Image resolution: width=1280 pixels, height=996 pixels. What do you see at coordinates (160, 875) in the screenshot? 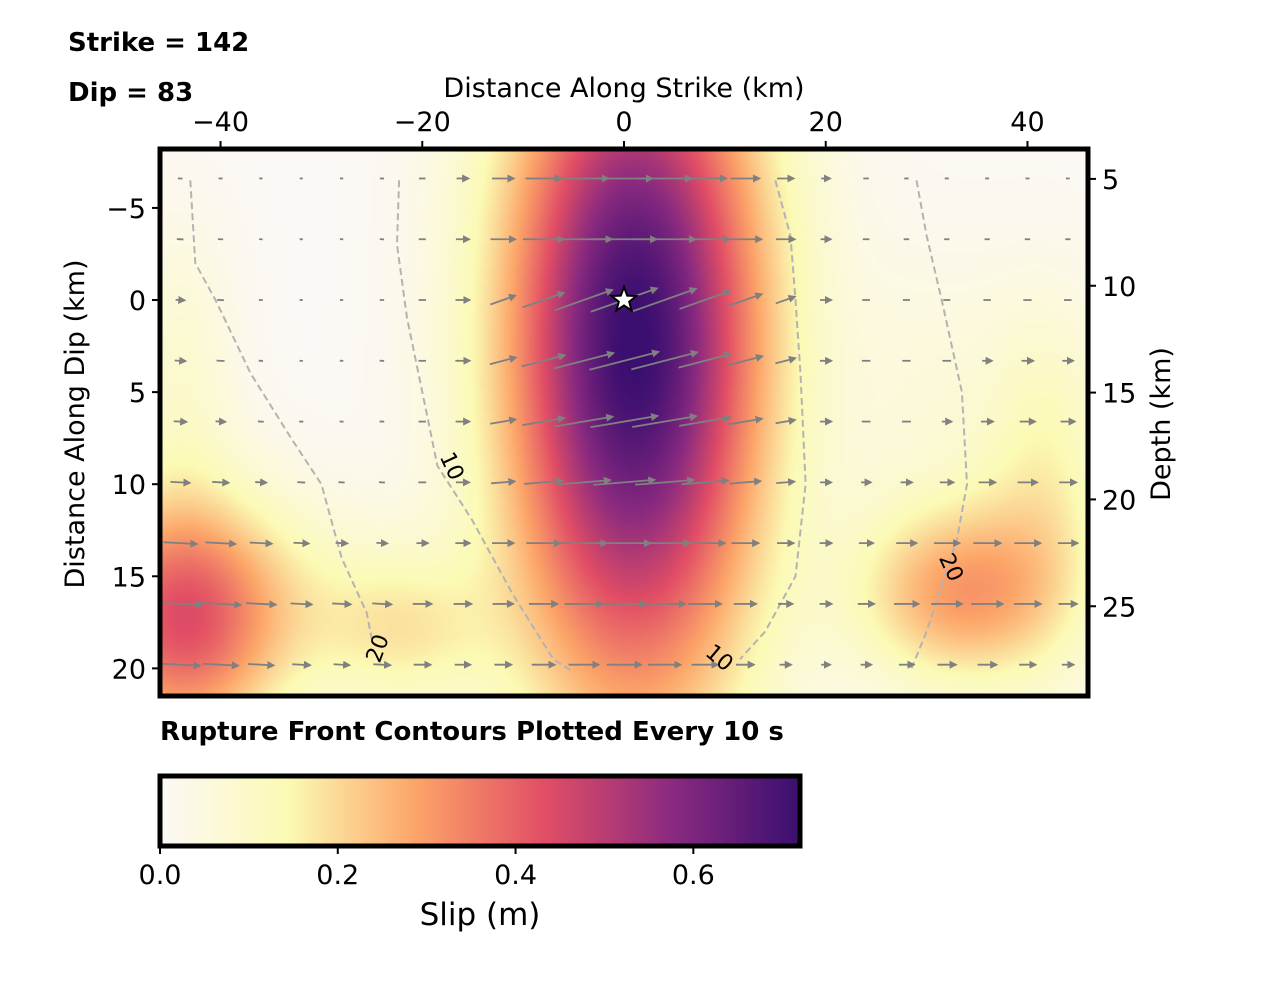
I see `colorbar-tick-label: 0.0` at bounding box center [160, 875].